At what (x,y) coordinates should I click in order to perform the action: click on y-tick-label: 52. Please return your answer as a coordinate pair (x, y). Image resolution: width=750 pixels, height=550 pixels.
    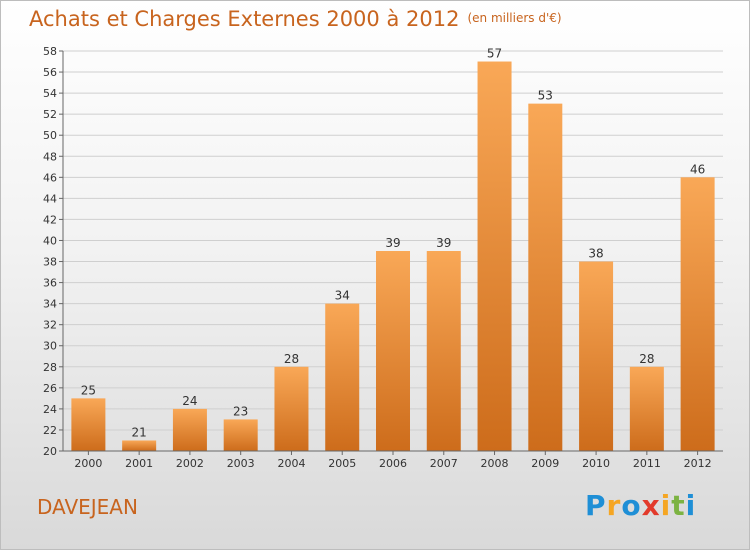
    Looking at the image, I should click on (50, 114).